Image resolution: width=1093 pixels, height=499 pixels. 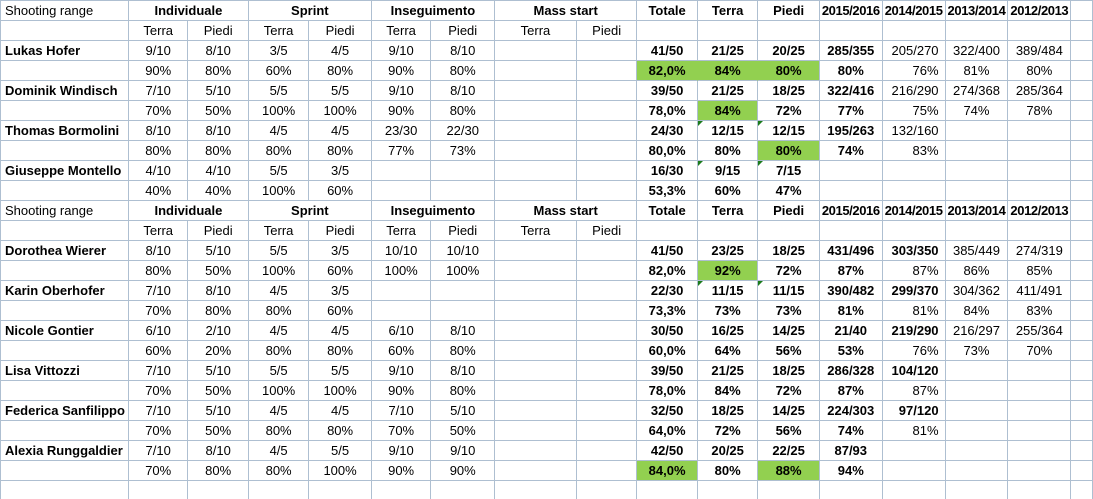 What do you see at coordinates (158, 411) in the screenshot?
I see `data-cell: 7/10` at bounding box center [158, 411].